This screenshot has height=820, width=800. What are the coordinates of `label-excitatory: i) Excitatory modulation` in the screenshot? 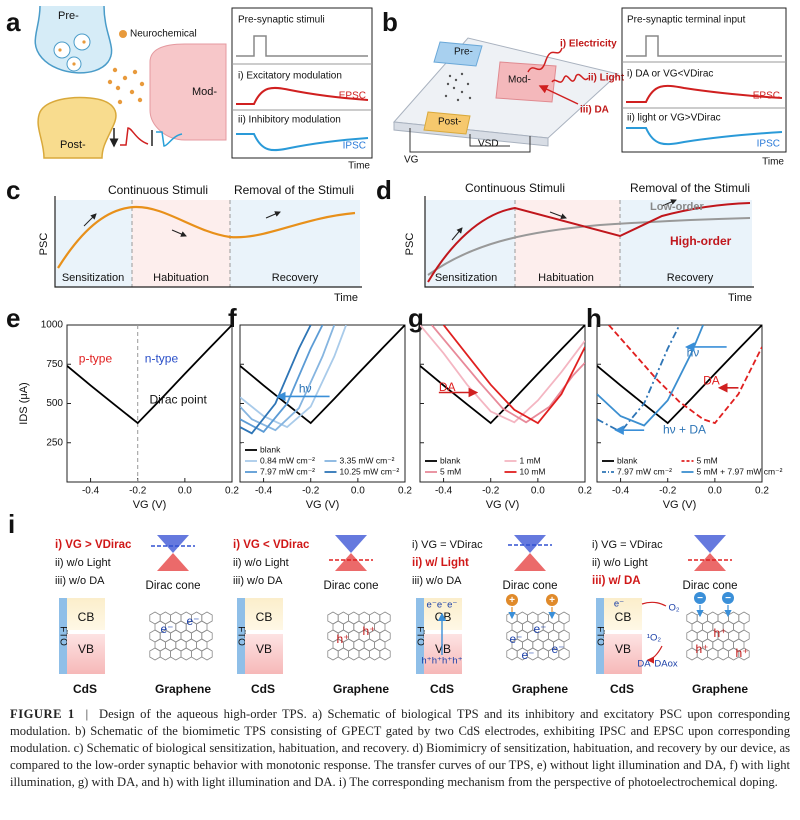 It's located at (290, 76).